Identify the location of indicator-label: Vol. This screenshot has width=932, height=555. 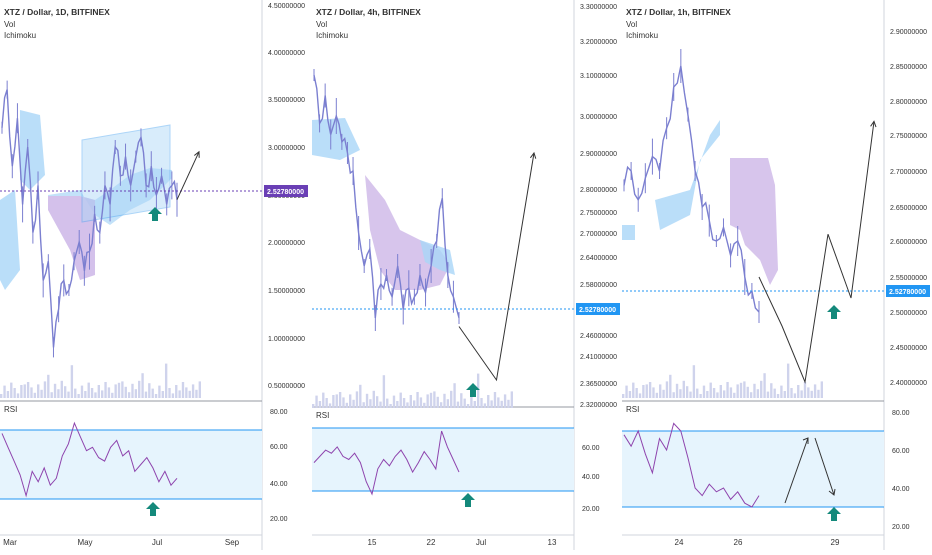
(631, 24).